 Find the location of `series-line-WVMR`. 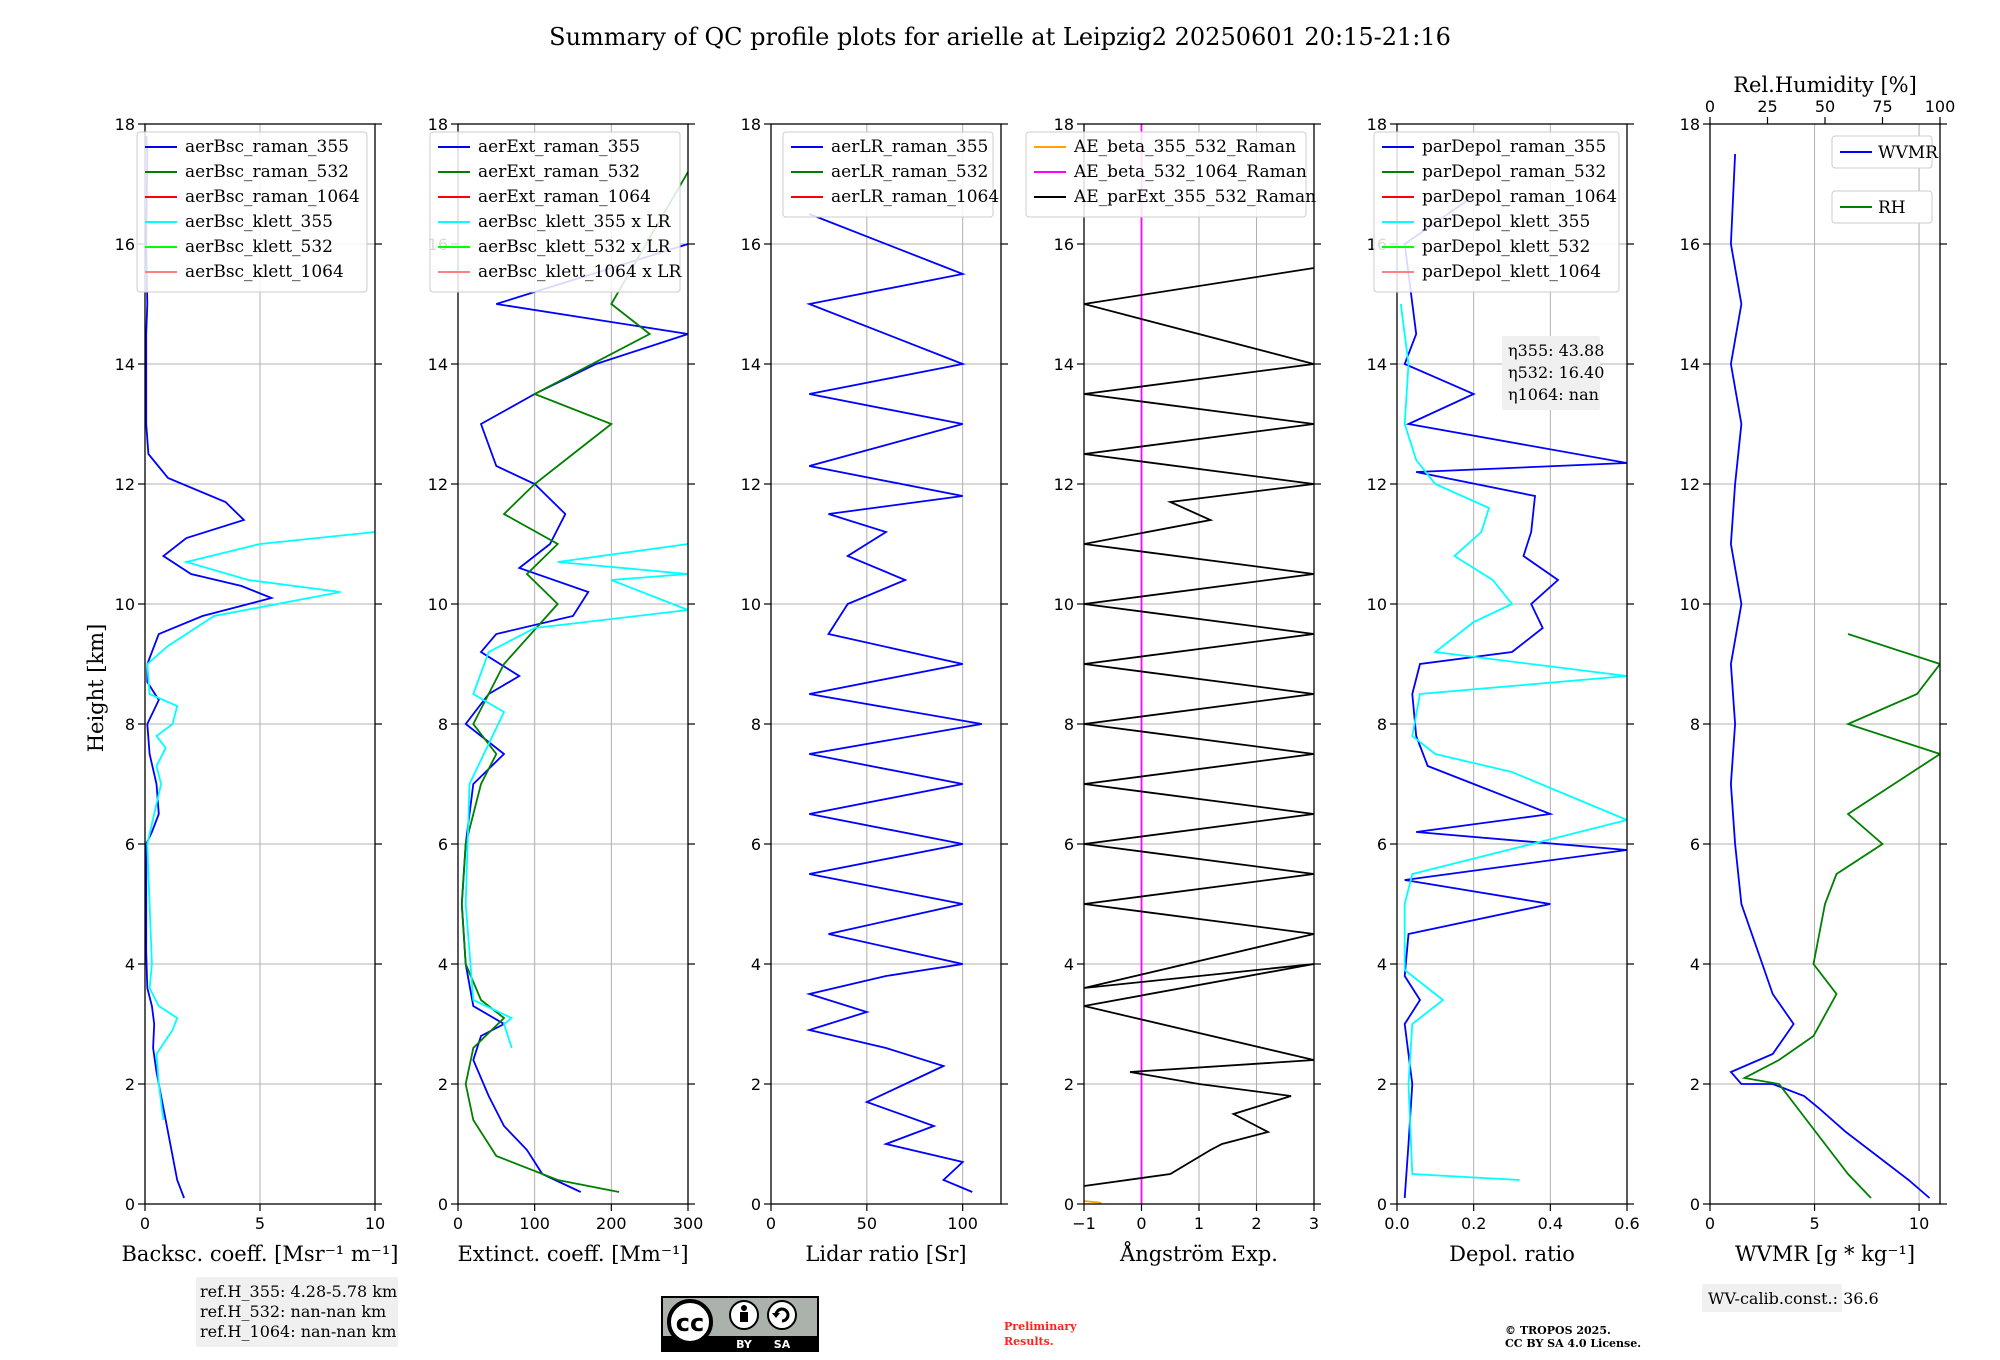

series-line-WVMR is located at coordinates (1830, 676).